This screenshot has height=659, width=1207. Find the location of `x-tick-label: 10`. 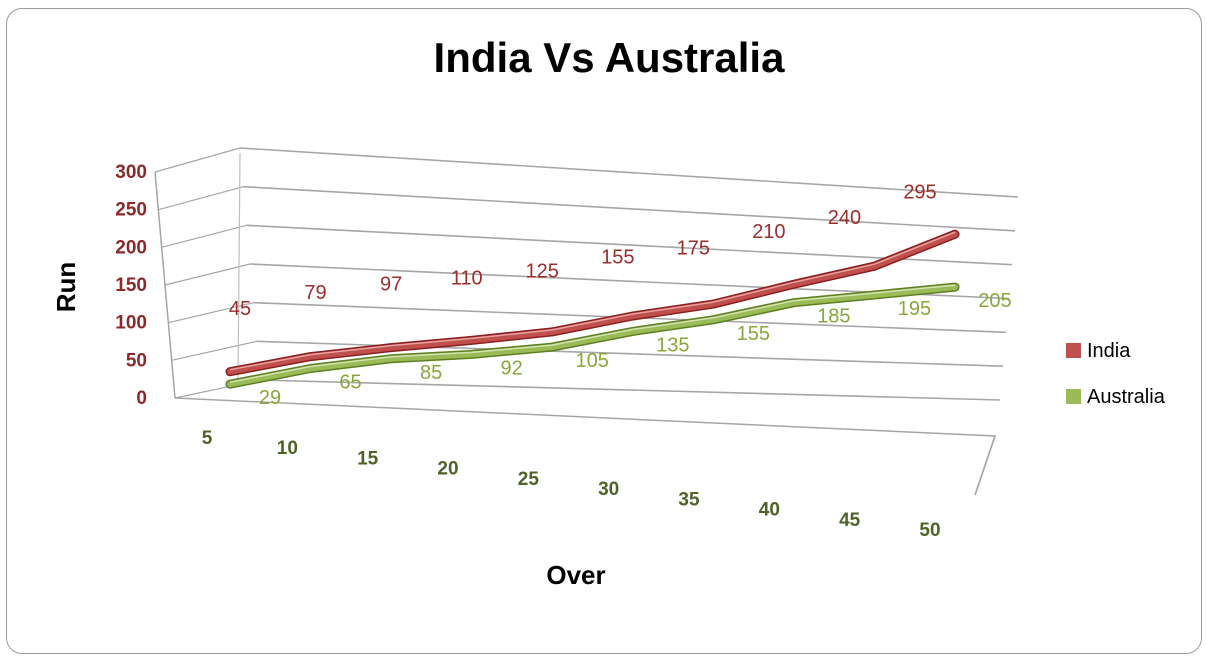

x-tick-label: 10 is located at coordinates (287, 448).